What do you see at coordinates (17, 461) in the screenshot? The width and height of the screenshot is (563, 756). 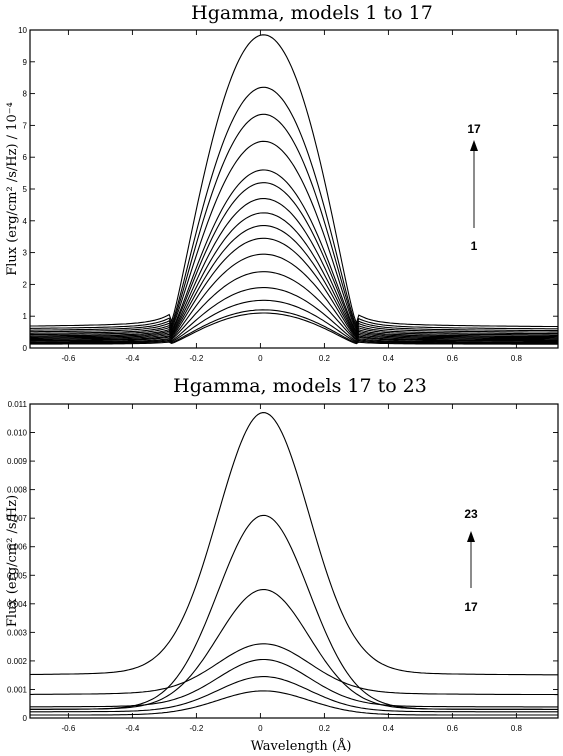 I see `y-tick-label: 0.009` at bounding box center [17, 461].